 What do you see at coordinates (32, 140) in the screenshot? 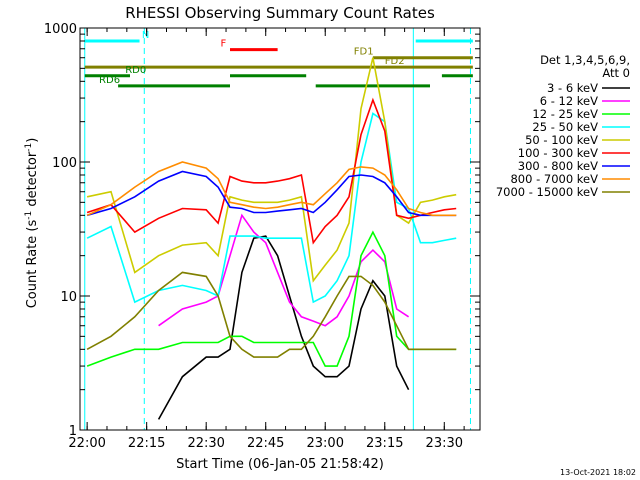
I see `y-axis-label-end: )` at bounding box center [32, 140].